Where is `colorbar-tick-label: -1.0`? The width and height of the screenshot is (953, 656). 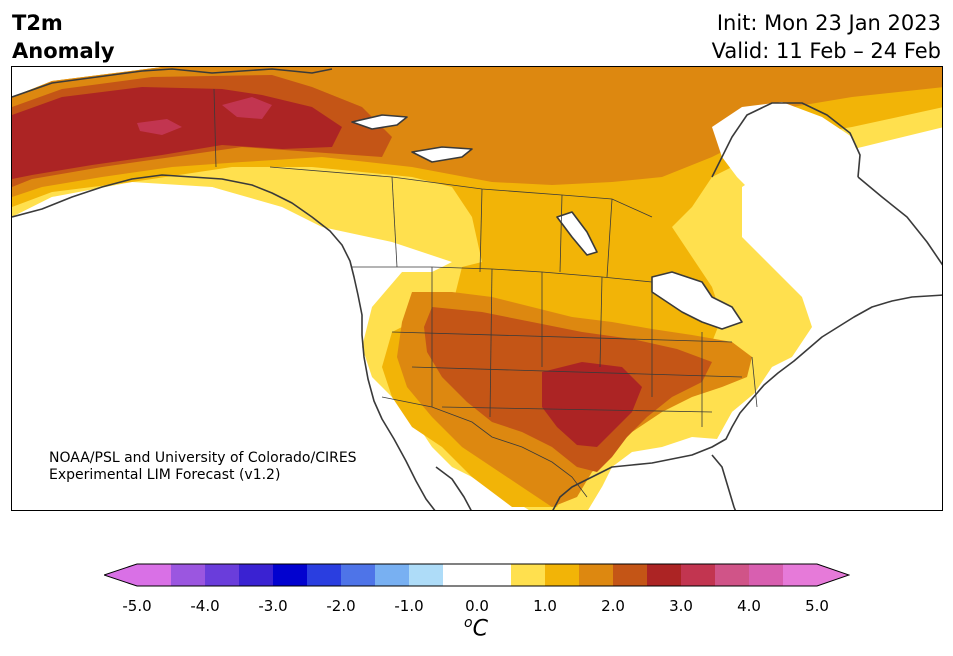 colorbar-tick-label: -1.0 is located at coordinates (409, 606).